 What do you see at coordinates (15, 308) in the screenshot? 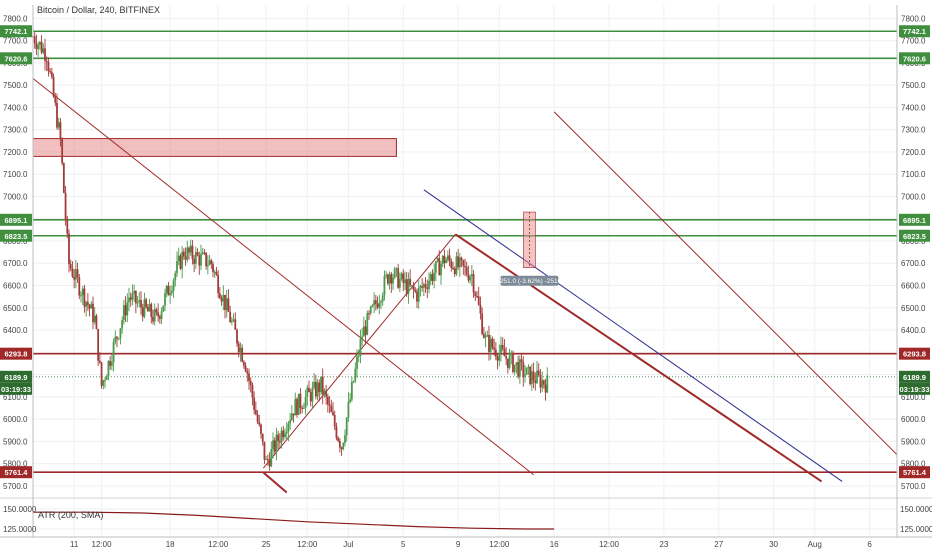
I see `y-tick-label-left: 6500.0` at bounding box center [15, 308].